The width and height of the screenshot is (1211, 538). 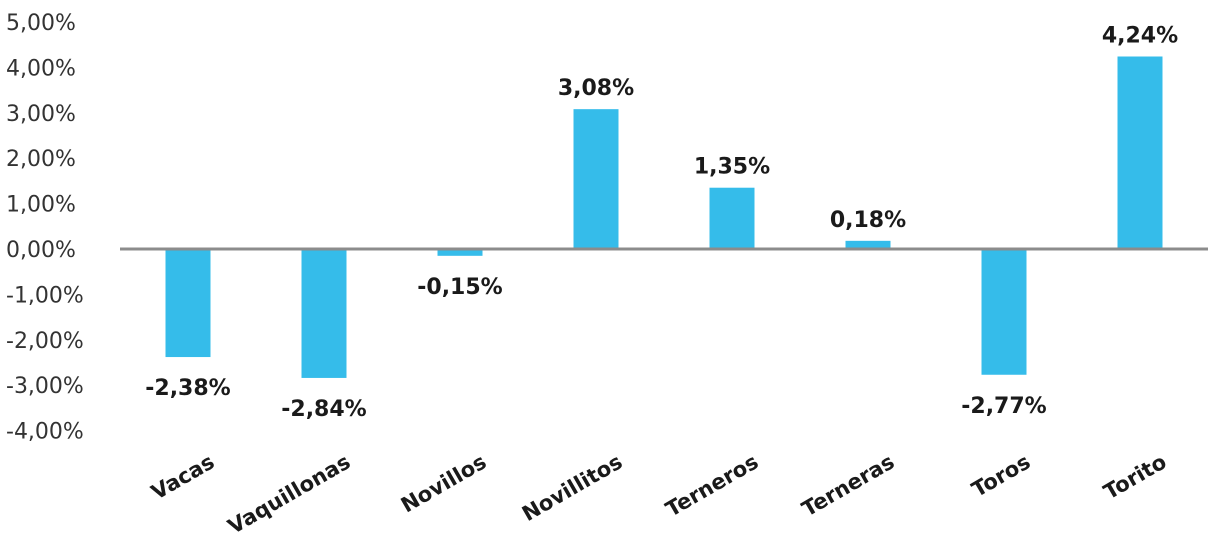 What do you see at coordinates (182, 477) in the screenshot?
I see `x-tick-label: Vacas` at bounding box center [182, 477].